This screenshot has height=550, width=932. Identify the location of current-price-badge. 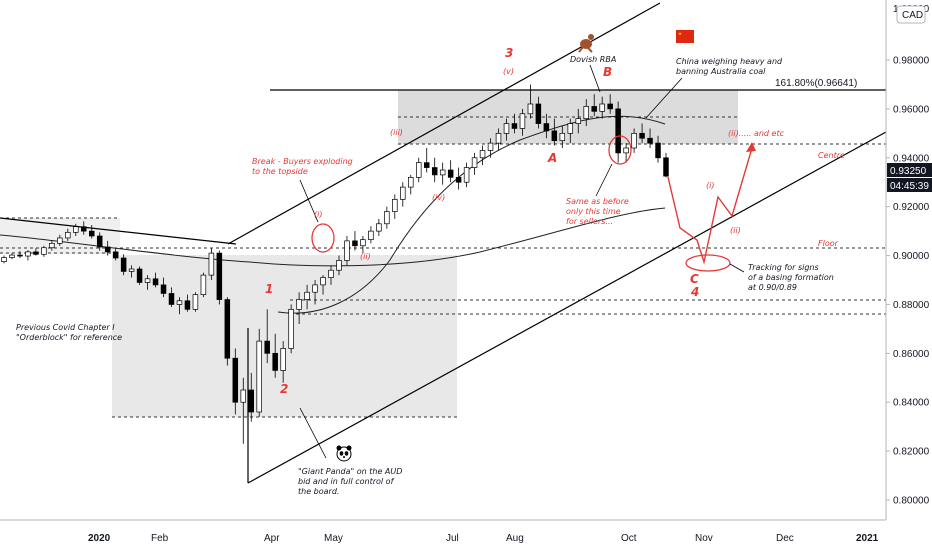
(909, 170).